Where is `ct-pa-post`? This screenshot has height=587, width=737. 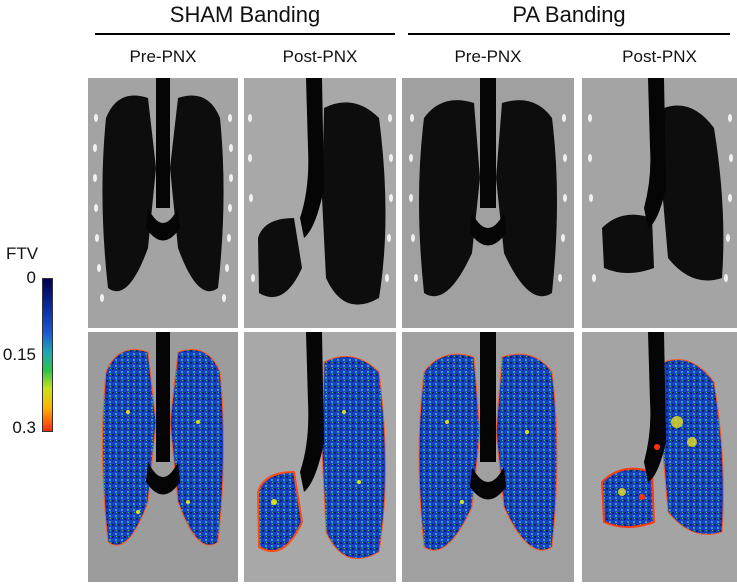 ct-pa-post is located at coordinates (659, 203).